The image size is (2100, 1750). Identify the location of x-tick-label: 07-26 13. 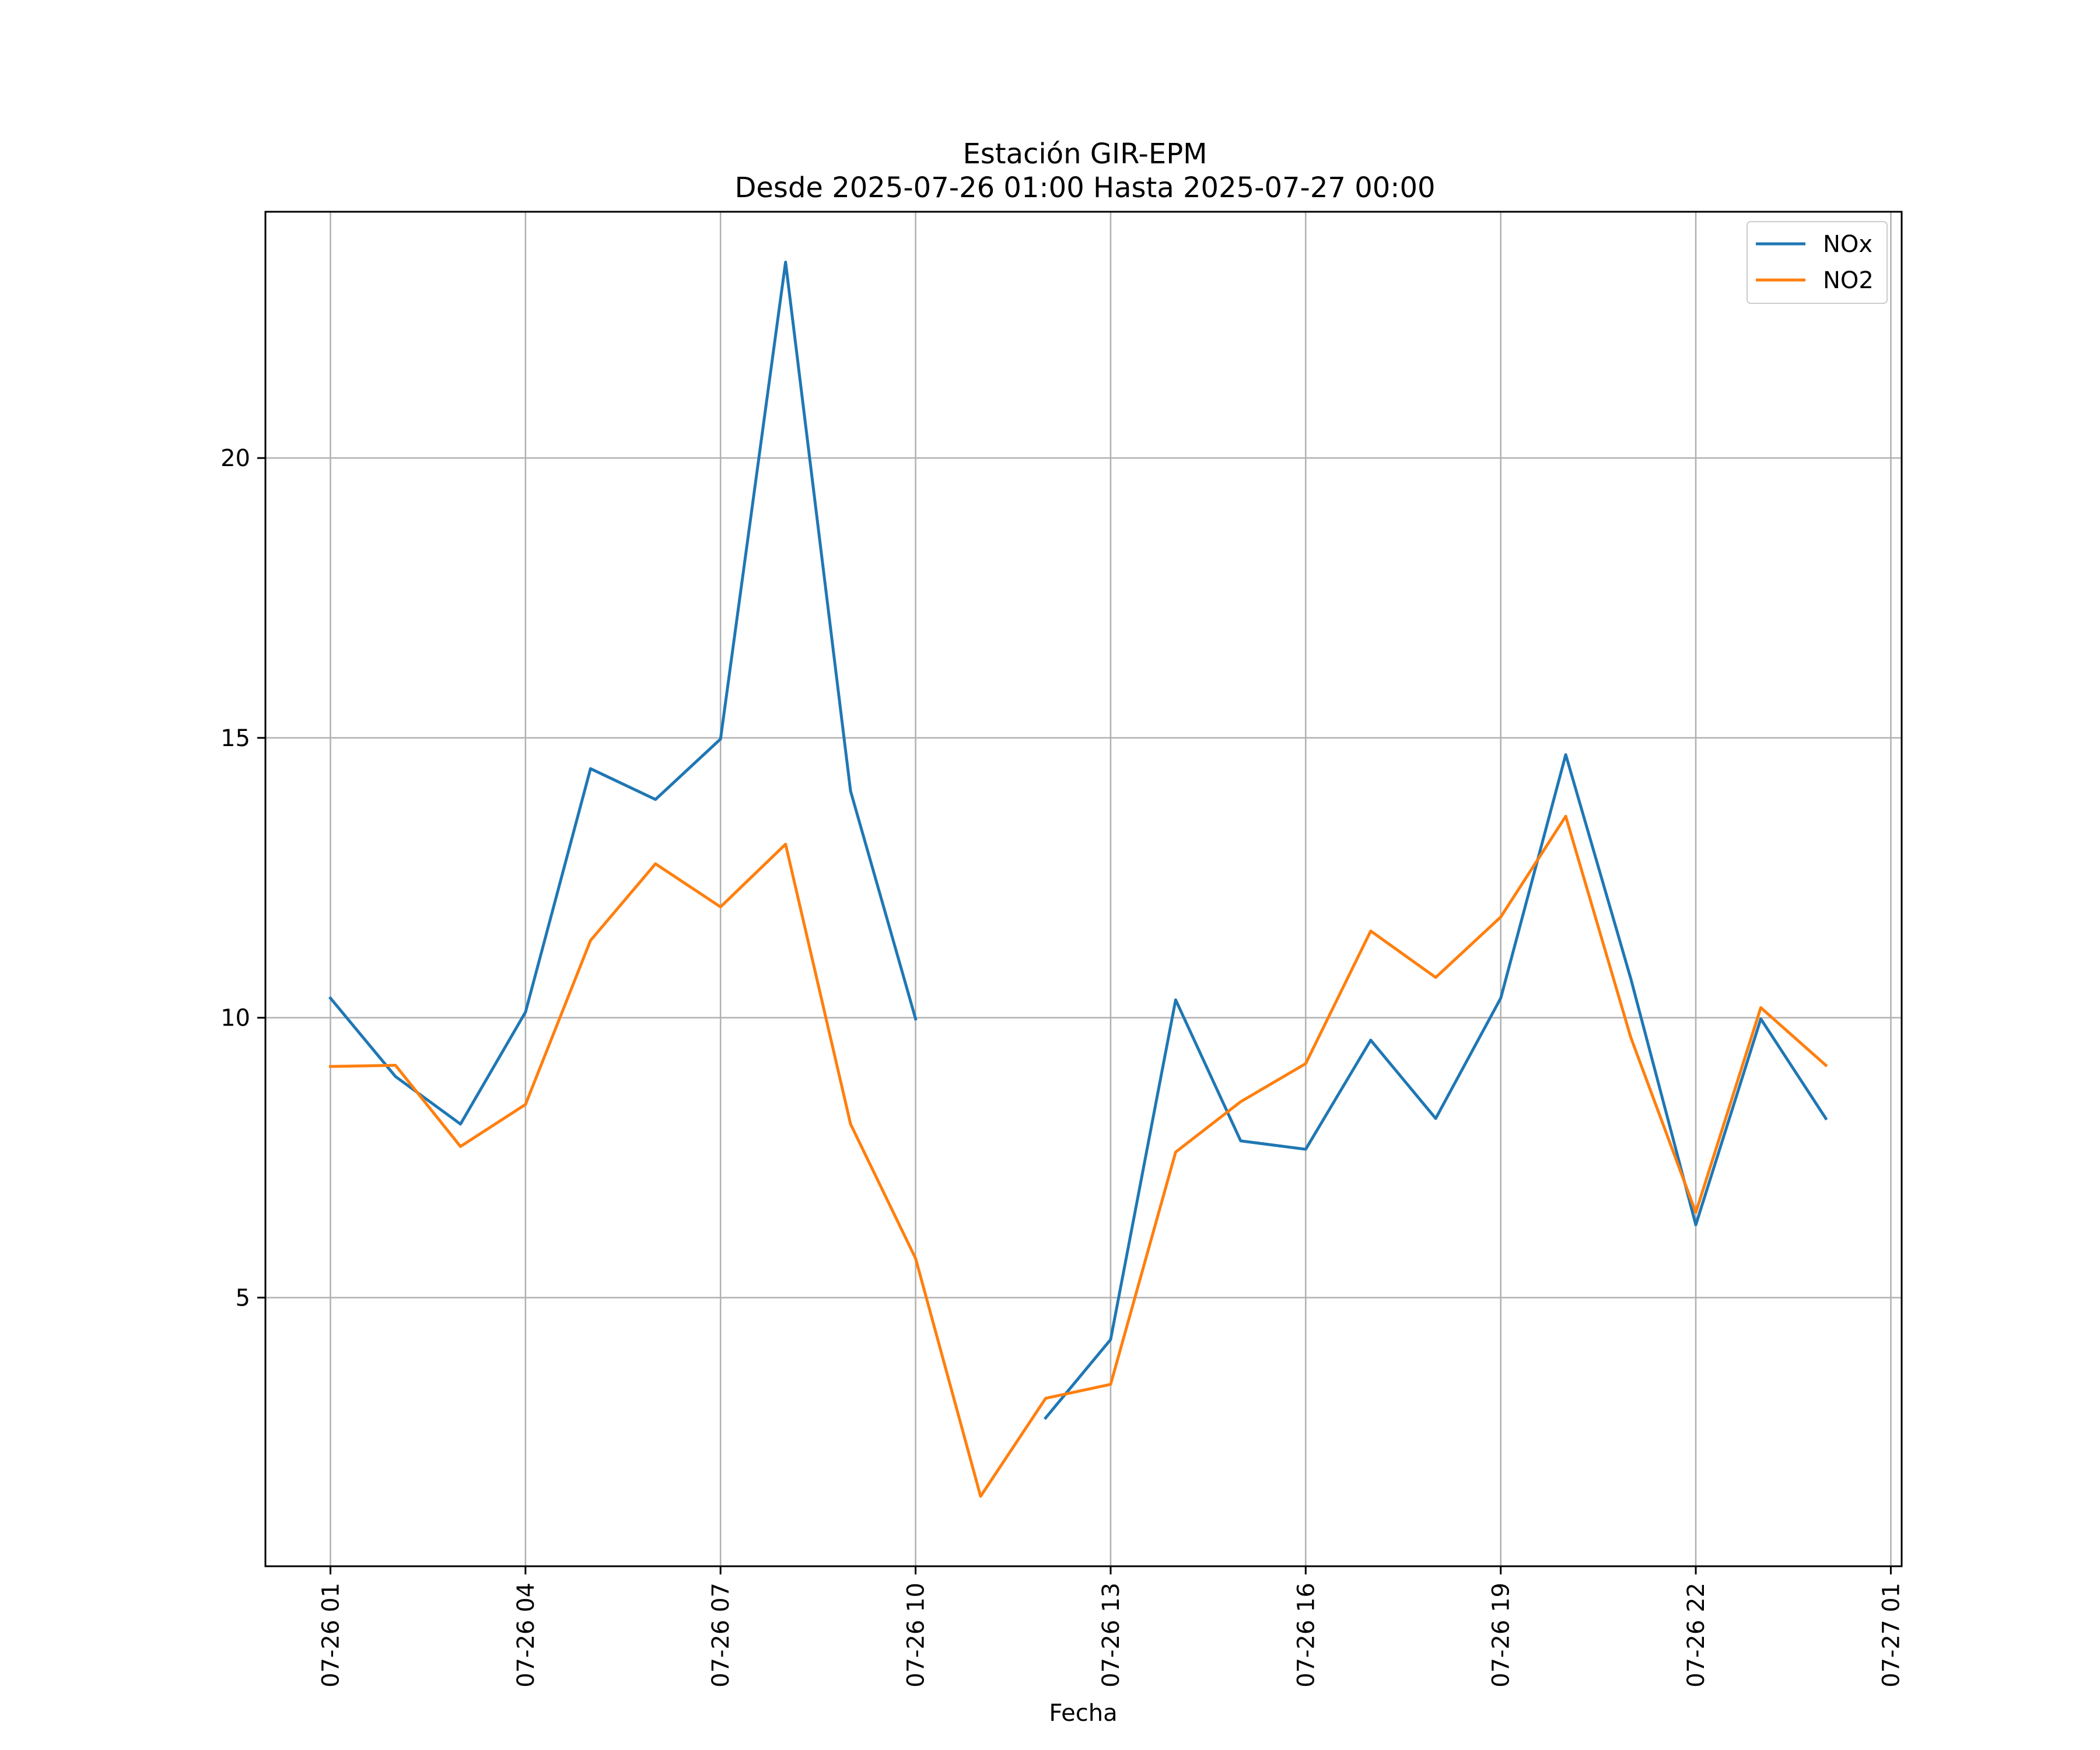
(1111, 1636).